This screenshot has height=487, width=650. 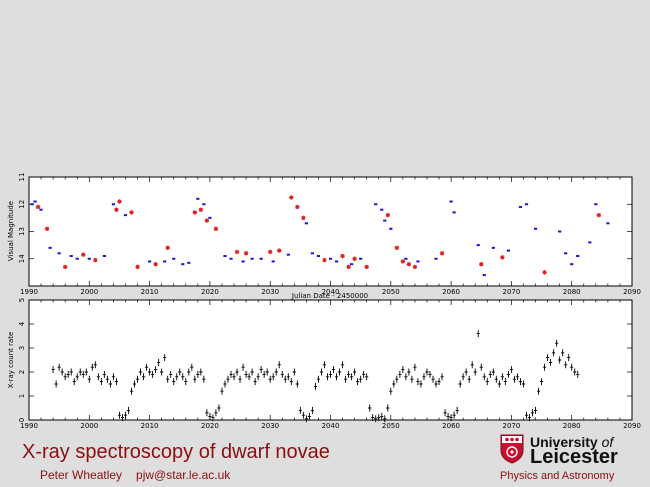 What do you see at coordinates (150, 426) in the screenshot?
I see `x-tick-label: 2010` at bounding box center [150, 426].